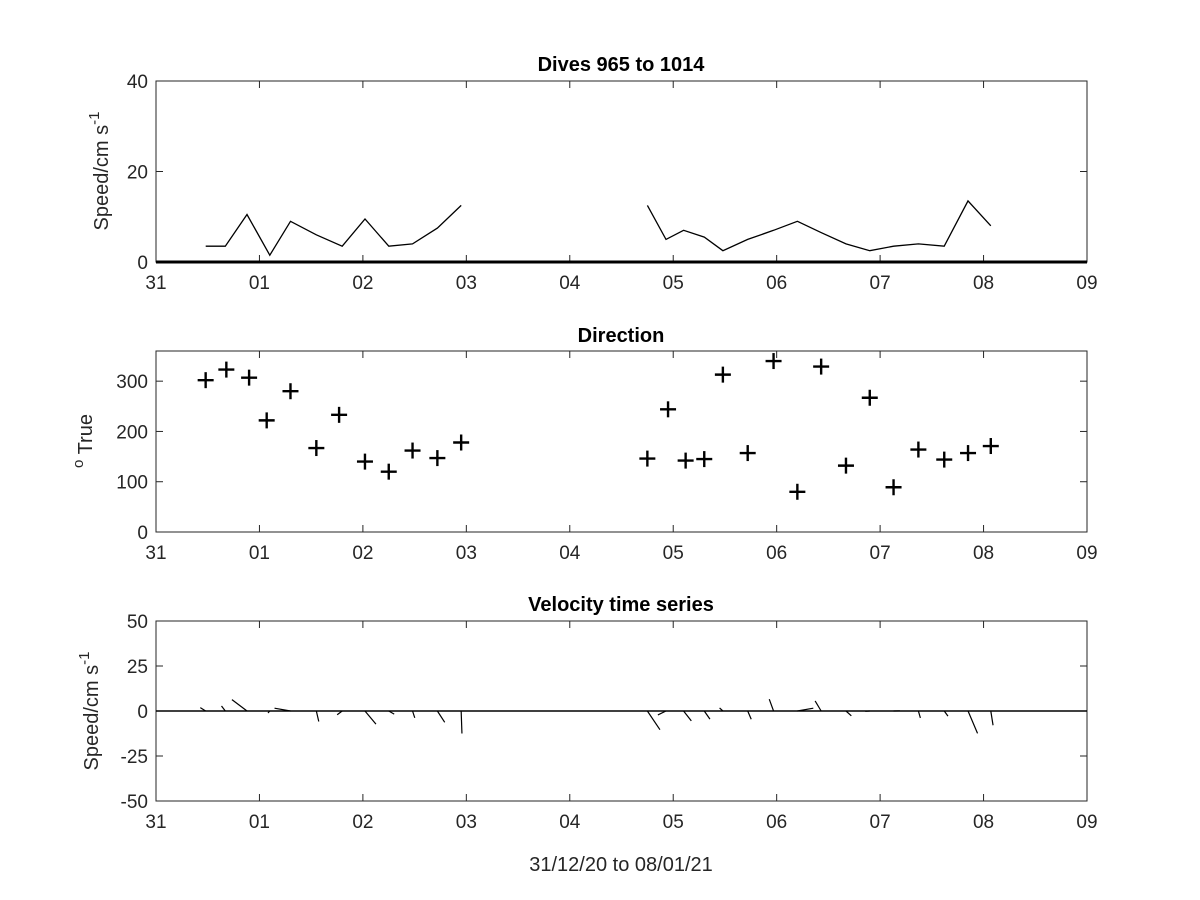 The width and height of the screenshot is (1200, 900). Describe the element at coordinates (621, 336) in the screenshot. I see `direction-panel-title: Direction` at that location.